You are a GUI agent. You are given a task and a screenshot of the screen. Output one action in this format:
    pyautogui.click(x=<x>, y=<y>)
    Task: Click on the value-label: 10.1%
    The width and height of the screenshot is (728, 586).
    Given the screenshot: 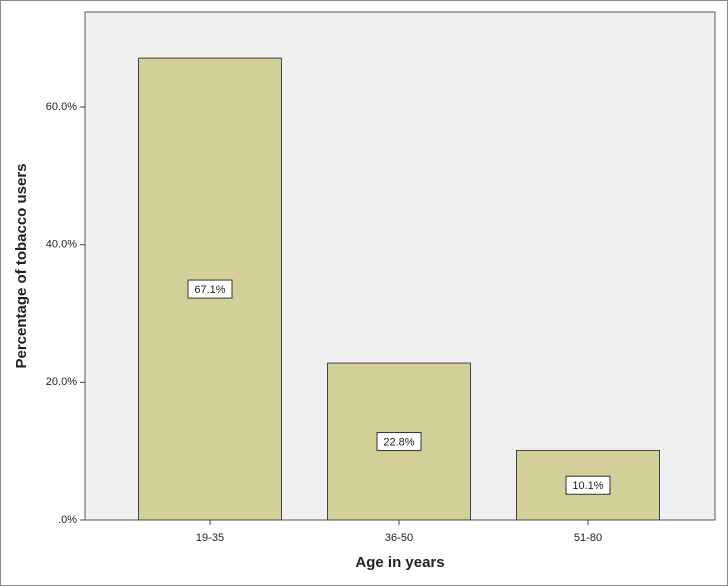 What is the action you would take?
    pyautogui.click(x=587, y=486)
    